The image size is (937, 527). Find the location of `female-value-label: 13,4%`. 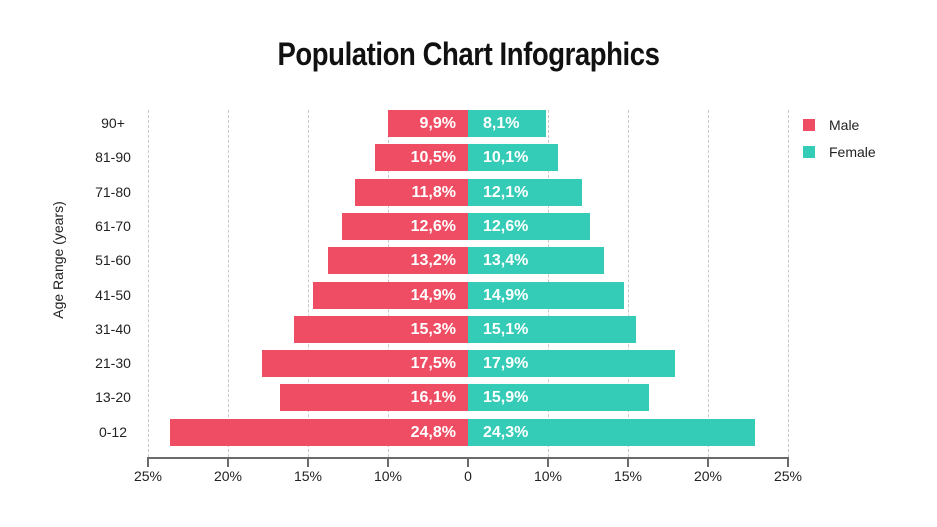

female-value-label: 13,4% is located at coordinates (506, 261).